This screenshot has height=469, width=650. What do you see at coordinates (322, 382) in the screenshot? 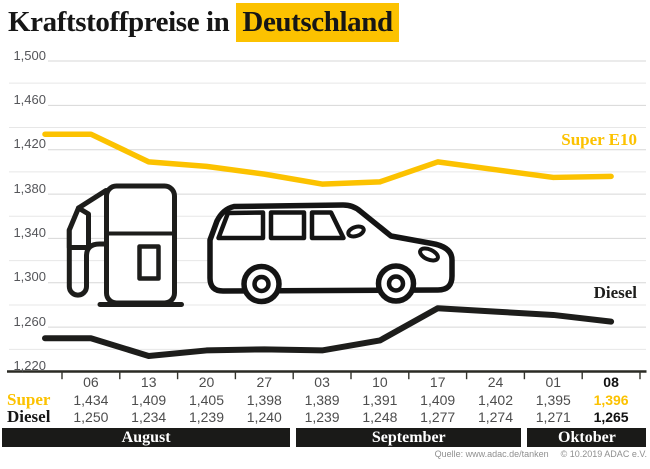
I see `date-cell: 03` at bounding box center [322, 382].